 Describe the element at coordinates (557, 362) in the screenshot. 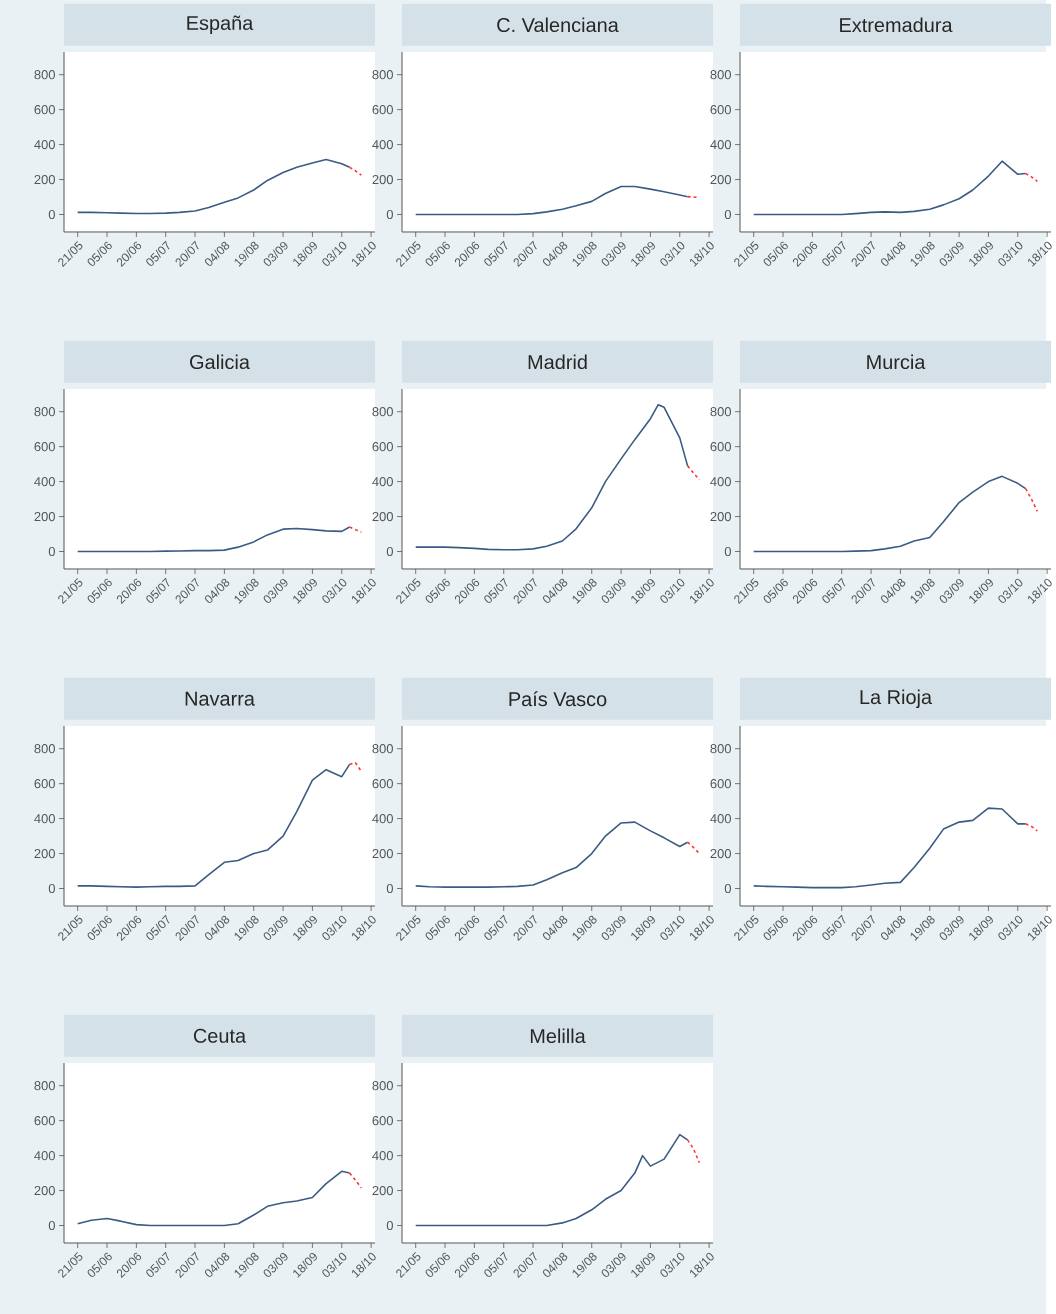

I see `chart-title: Madrid` at that location.